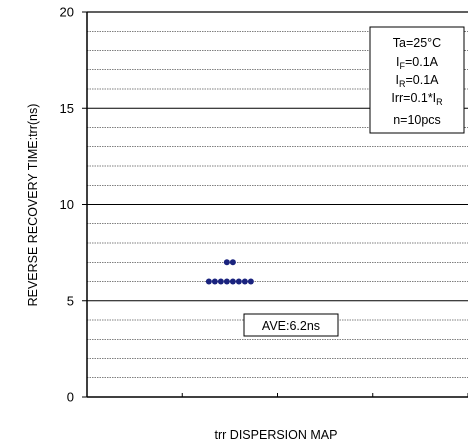  Describe the element at coordinates (229, 272) in the screenshot. I see `data-points` at that location.